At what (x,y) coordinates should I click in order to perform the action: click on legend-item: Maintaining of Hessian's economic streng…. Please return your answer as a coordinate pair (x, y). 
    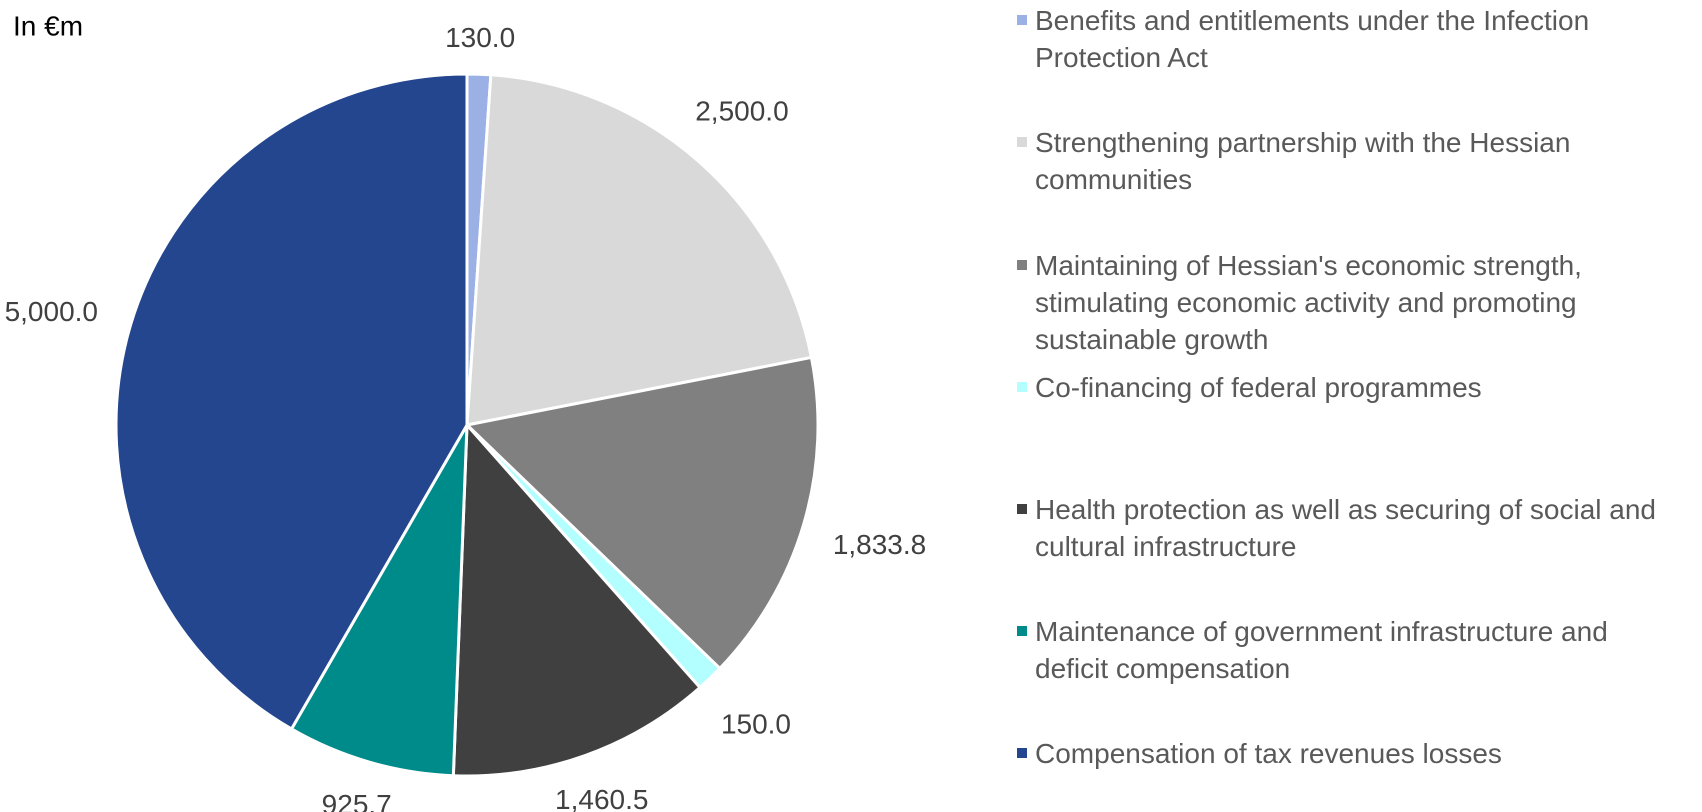
    Looking at the image, I should click on (1352, 302).